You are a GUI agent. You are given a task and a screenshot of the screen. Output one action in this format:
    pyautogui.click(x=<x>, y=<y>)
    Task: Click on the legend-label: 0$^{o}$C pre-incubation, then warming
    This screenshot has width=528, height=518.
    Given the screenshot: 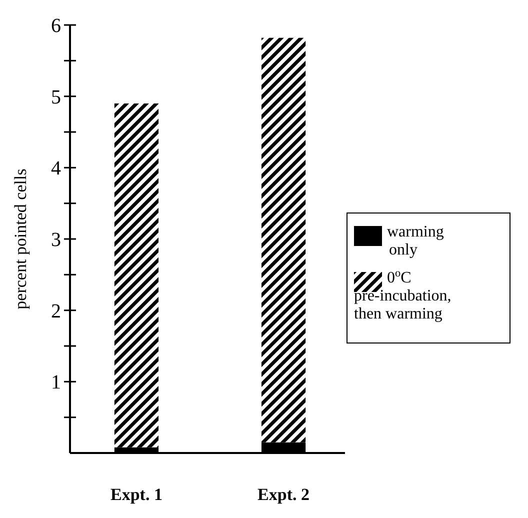 What is the action you would take?
    pyautogui.click(x=403, y=295)
    